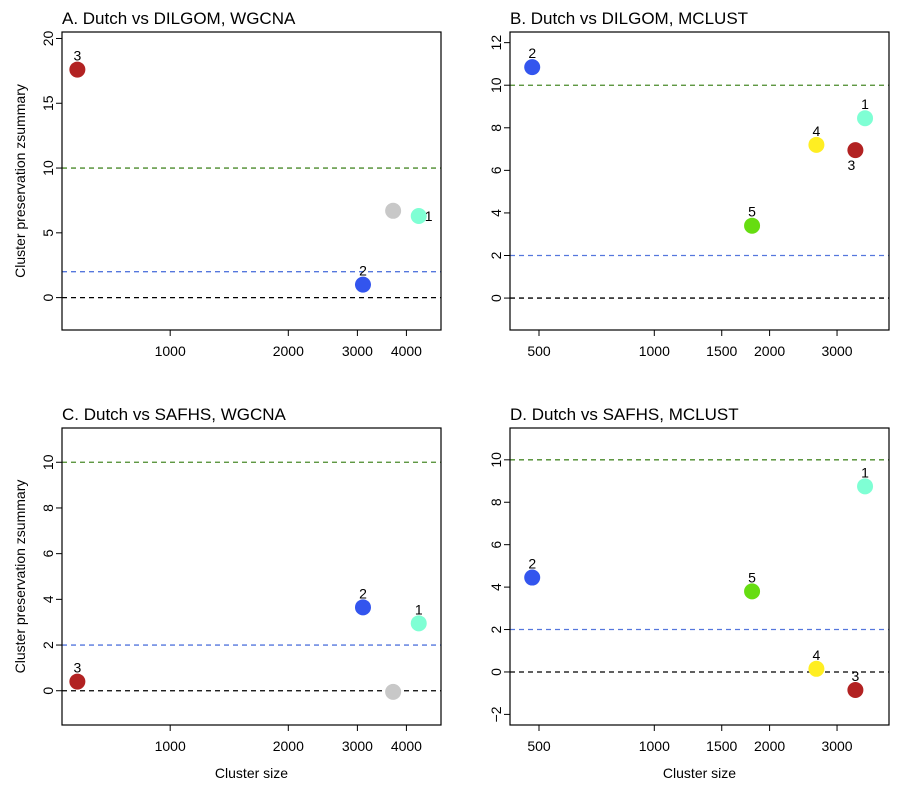  I want to click on panel-title: C. Dutch vs SAFHS, WGCNA, so click(174, 414).